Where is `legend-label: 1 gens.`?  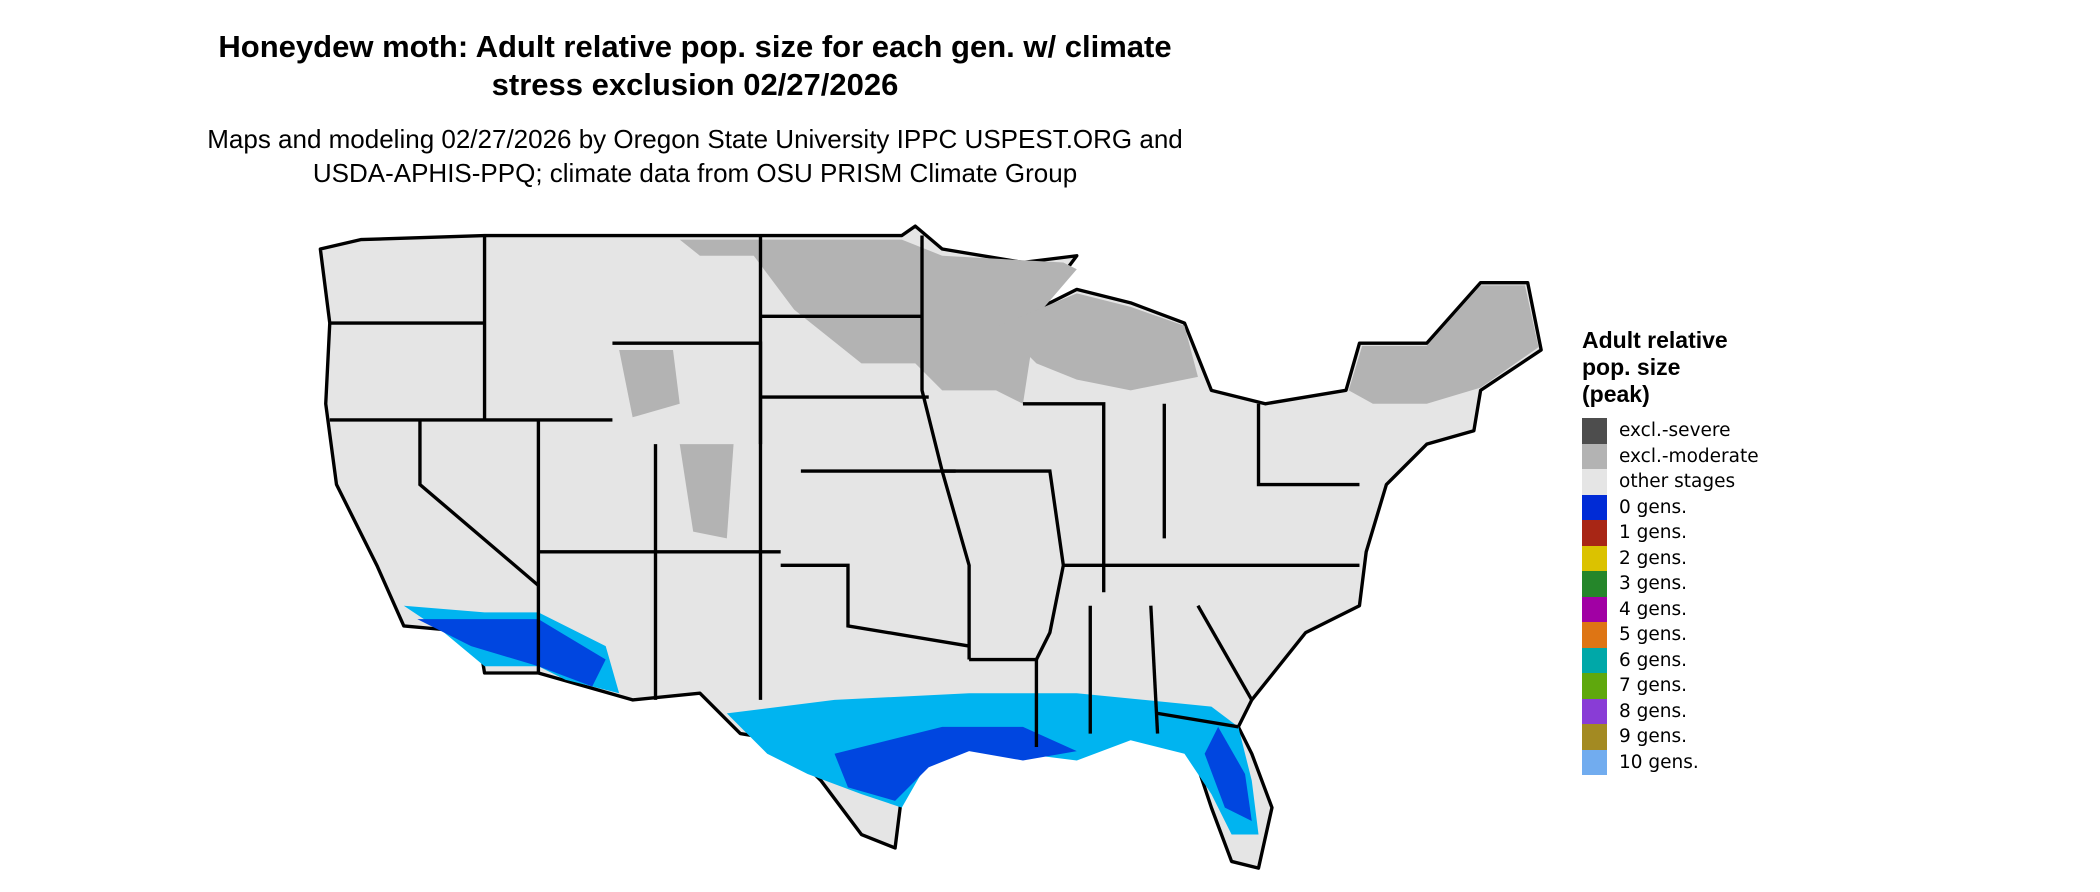
legend-label: 1 gens. is located at coordinates (1653, 533).